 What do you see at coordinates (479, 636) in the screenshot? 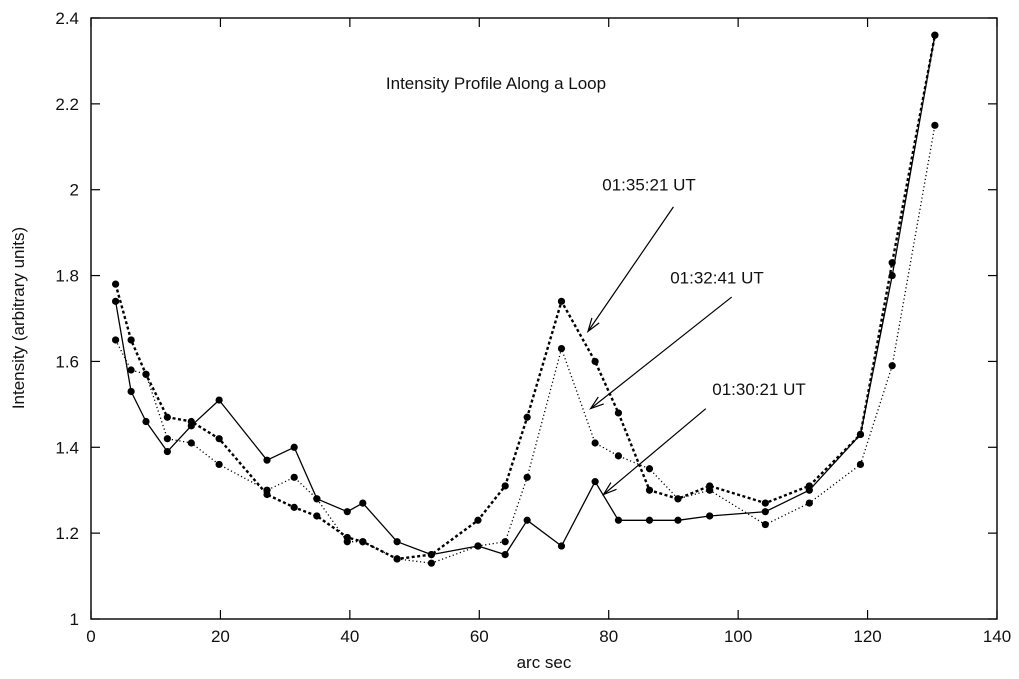
I see `x-tick-label: 60` at bounding box center [479, 636].